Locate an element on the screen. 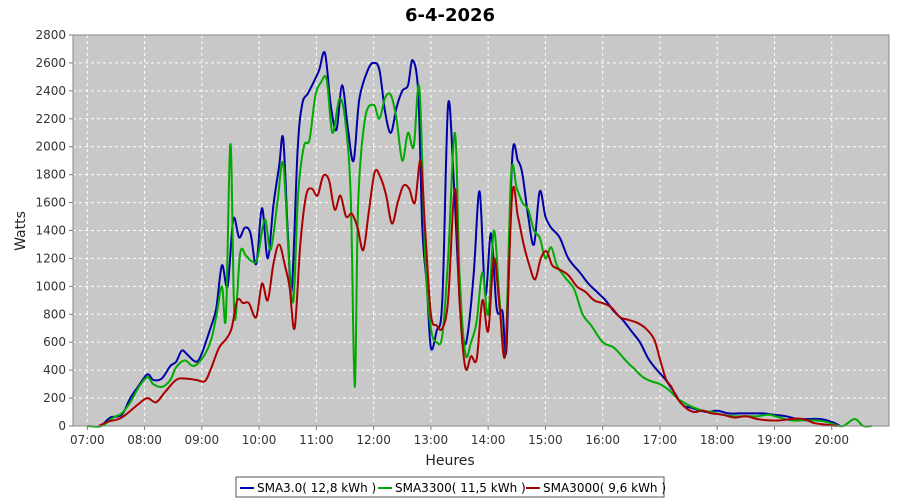  y-tick-label: 2600 is located at coordinates (50, 63).